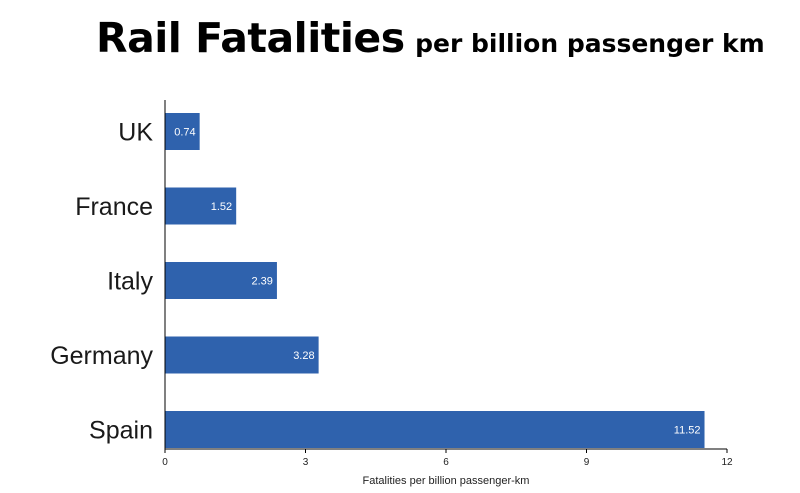  I want to click on data-label-spain: 11.52, so click(687, 431).